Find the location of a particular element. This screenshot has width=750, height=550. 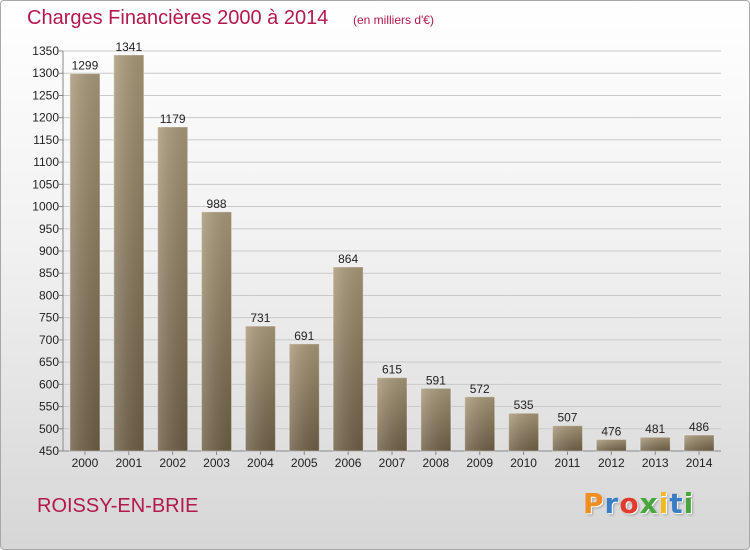

x-tick-label: 2013 is located at coordinates (655, 463).